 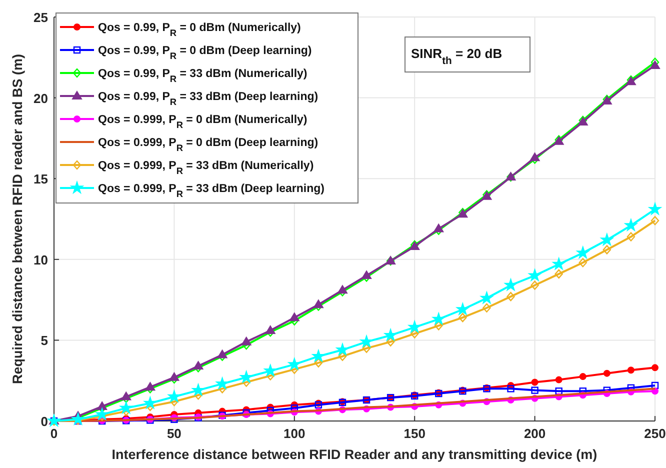 What do you see at coordinates (208, 99) in the screenshot?
I see `legend-label: Qos = 0.99, P$_{R}$ = 33 dBm (Deep learning)` at bounding box center [208, 99].